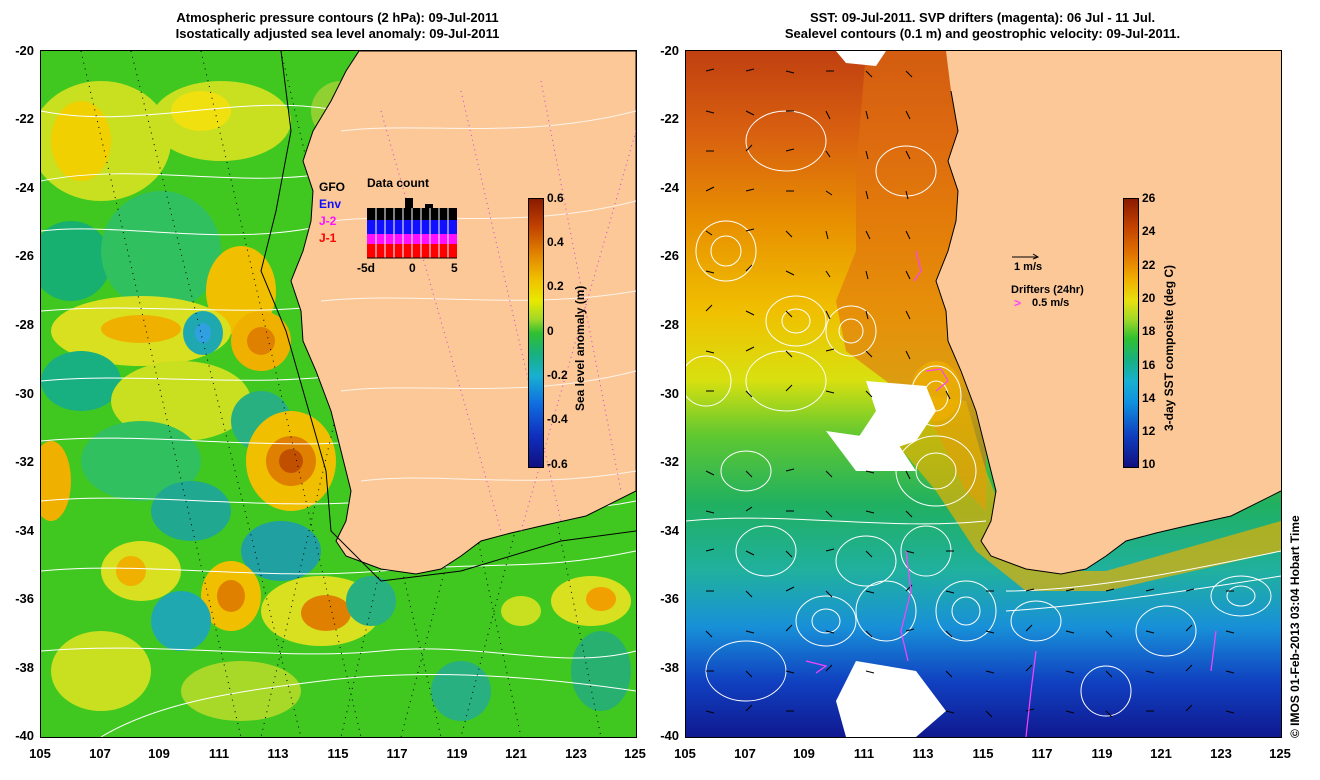 This screenshot has height=780, width=1320. Describe the element at coordinates (580, 348) in the screenshot. I see `sla-colorbar-title: Sea level anomaly (m)` at that location.